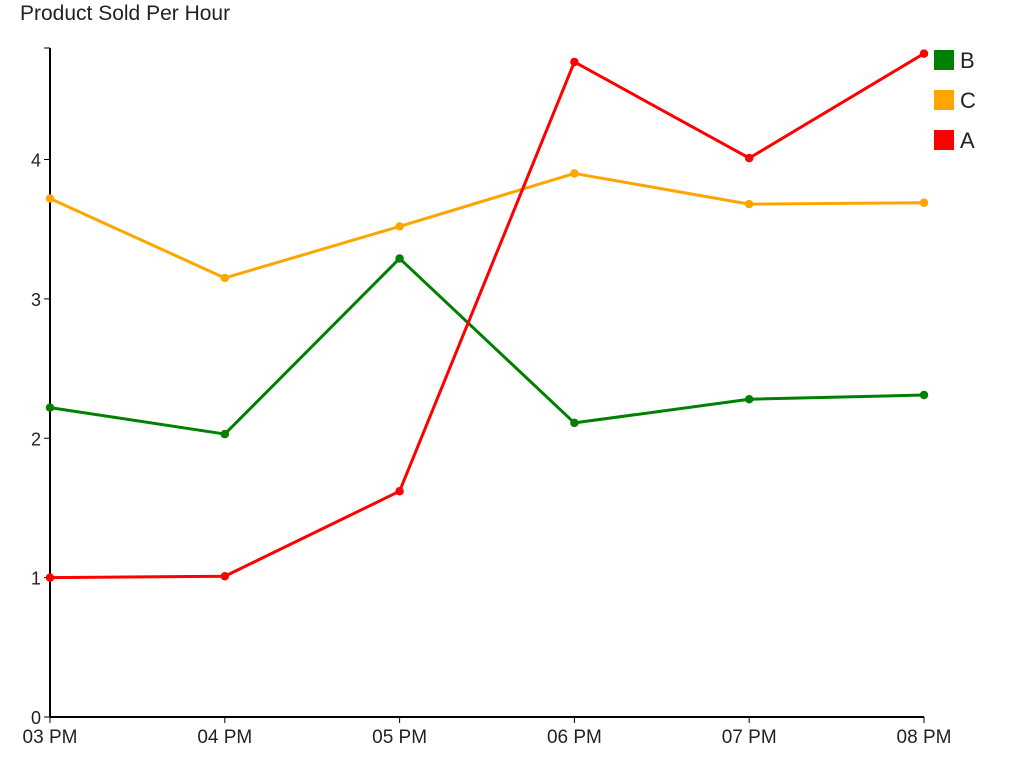  Describe the element at coordinates (36, 718) in the screenshot. I see `y-tick-label: 0` at that location.